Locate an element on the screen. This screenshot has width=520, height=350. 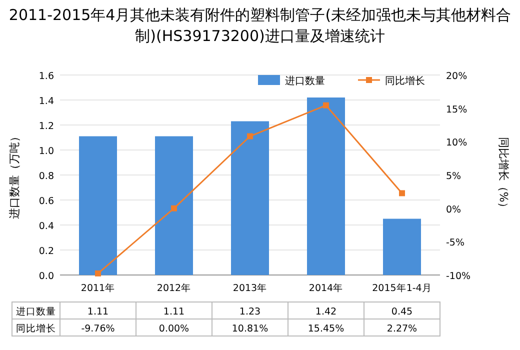
y2-tick-label: -5% is located at coordinates (455, 243).